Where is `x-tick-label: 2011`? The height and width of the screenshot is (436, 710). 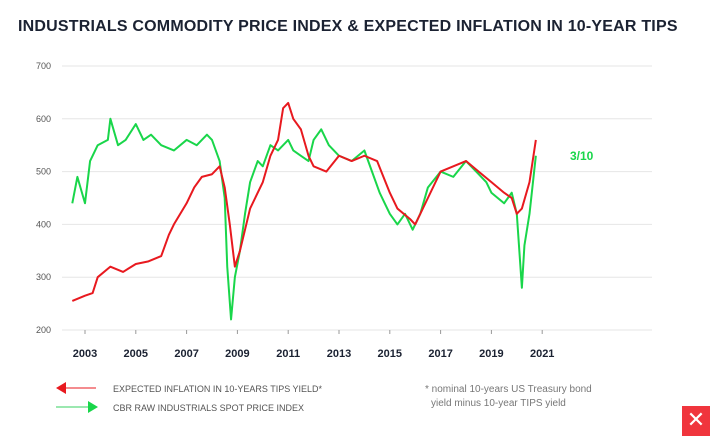
x-tick-label: 2011 is located at coordinates (288, 354).